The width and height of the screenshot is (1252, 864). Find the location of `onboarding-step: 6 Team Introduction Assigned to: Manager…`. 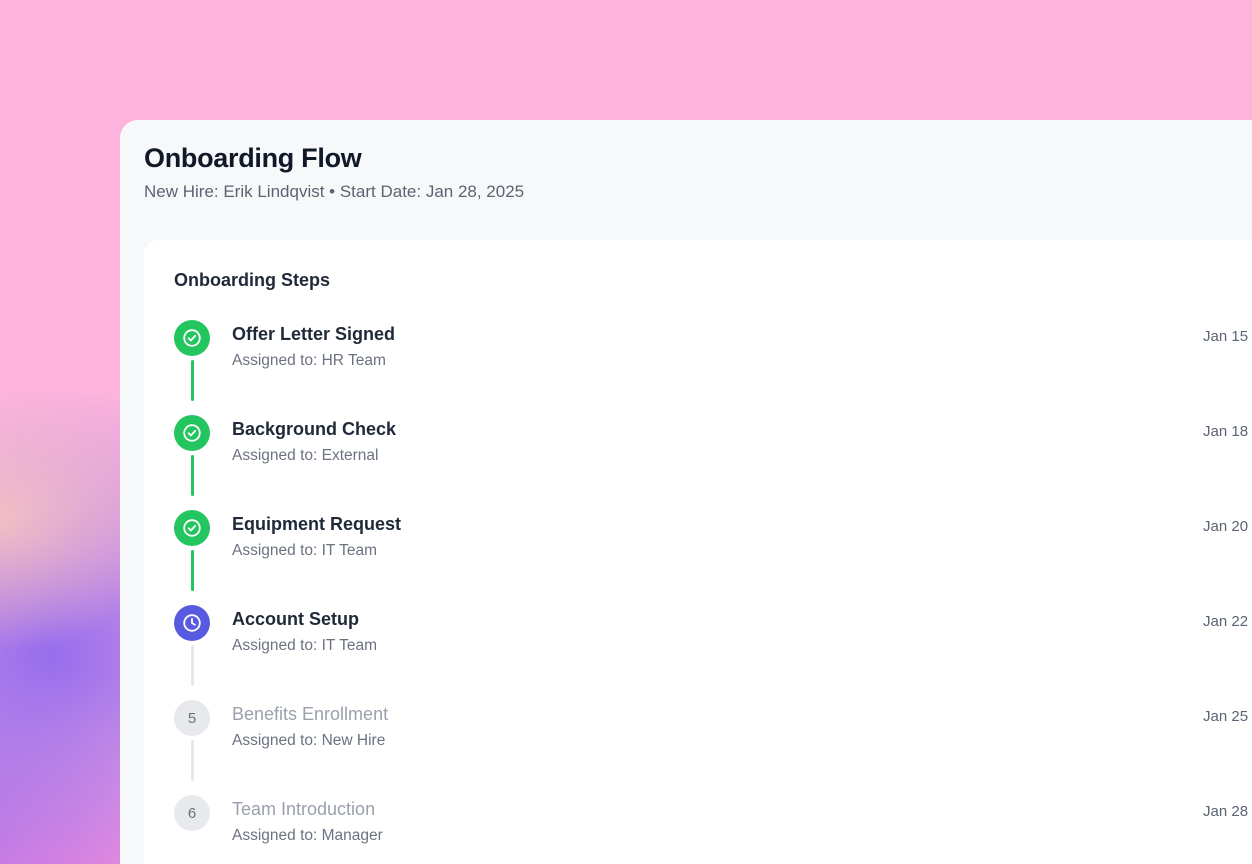

onboarding-step: 6 Team Introduction Assigned to: Manager… is located at coordinates (713, 829).